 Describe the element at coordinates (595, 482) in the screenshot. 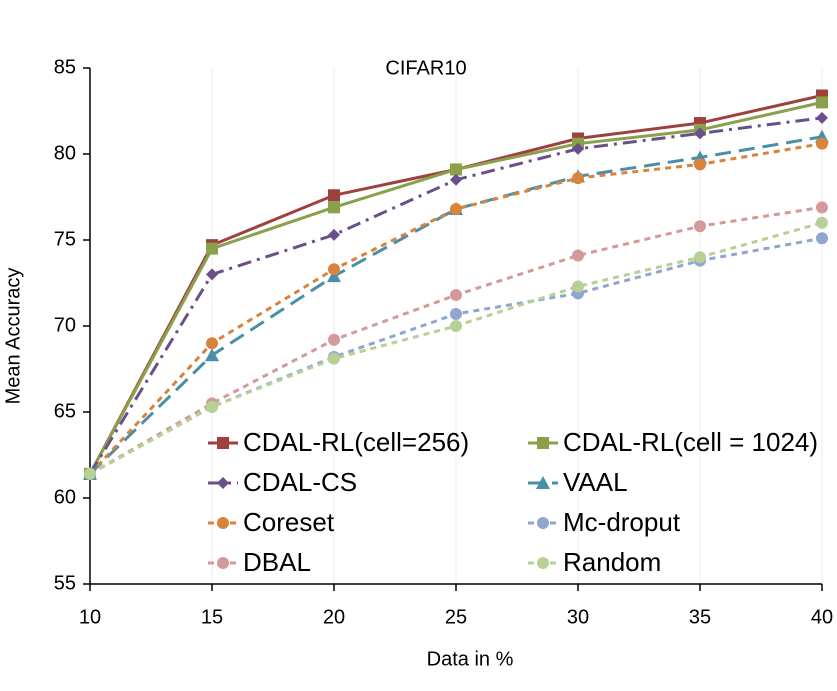

I see `legend-label: VAAL` at that location.